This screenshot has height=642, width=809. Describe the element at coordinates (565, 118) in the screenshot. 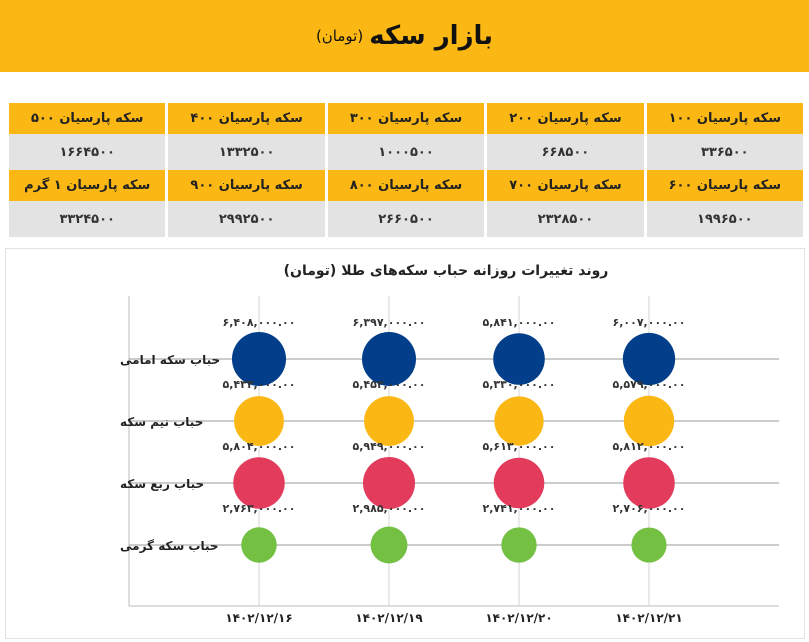

I see `coin-name: سکه پارسیان ۲۰۰` at that location.